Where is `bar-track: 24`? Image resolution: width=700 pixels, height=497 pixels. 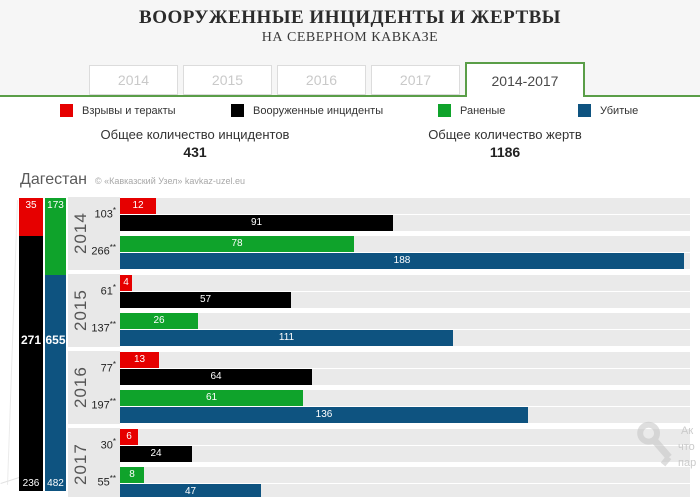
bar-track: 24 is located at coordinates (405, 454).